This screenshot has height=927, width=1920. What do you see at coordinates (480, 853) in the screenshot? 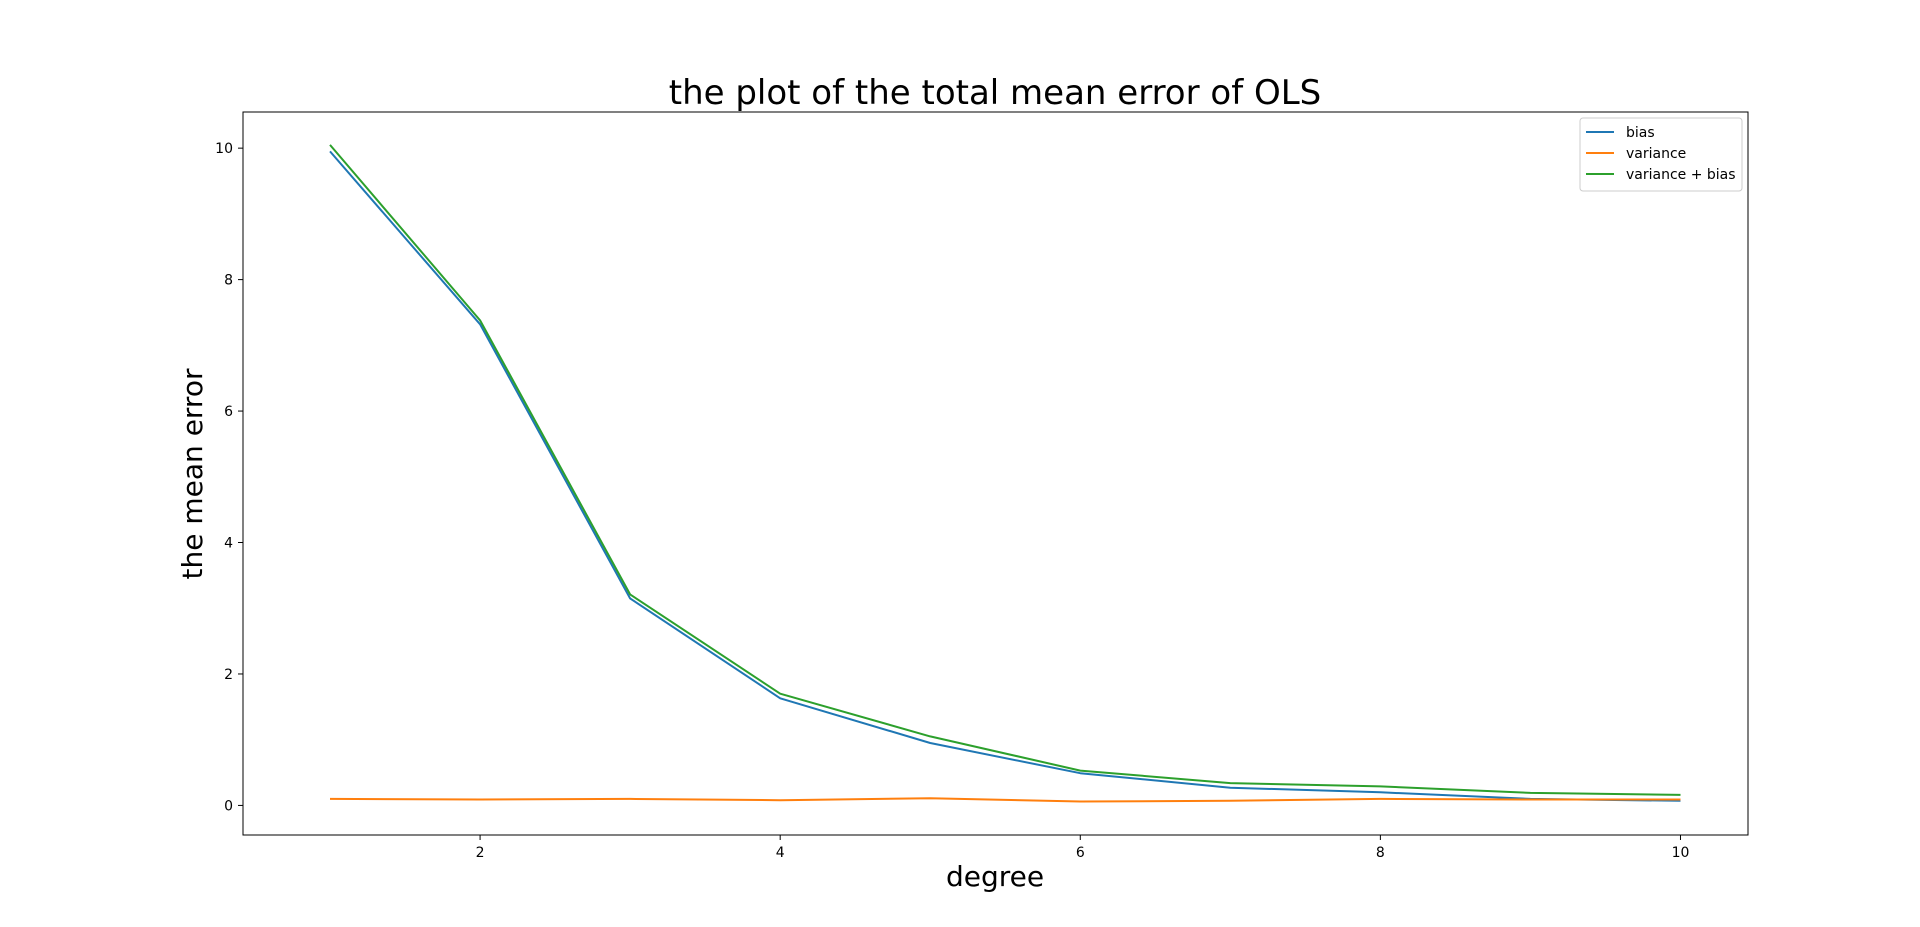
I see `x-tick-label: 2` at bounding box center [480, 853].